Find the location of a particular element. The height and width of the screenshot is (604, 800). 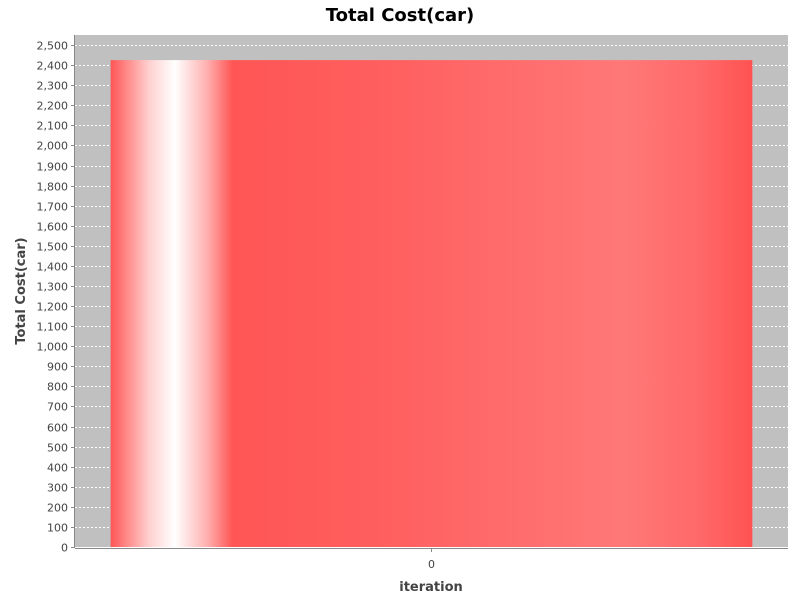

y-tick-label: 0 is located at coordinates (64, 548).